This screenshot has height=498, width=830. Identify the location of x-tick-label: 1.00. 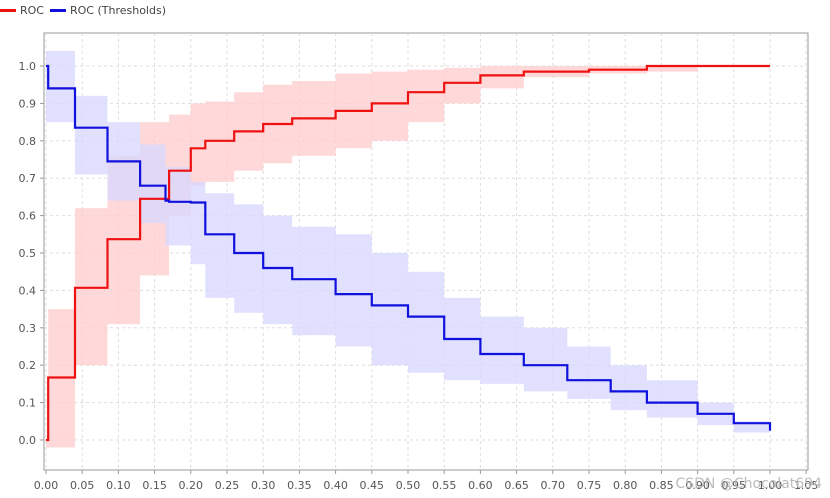
(770, 485).